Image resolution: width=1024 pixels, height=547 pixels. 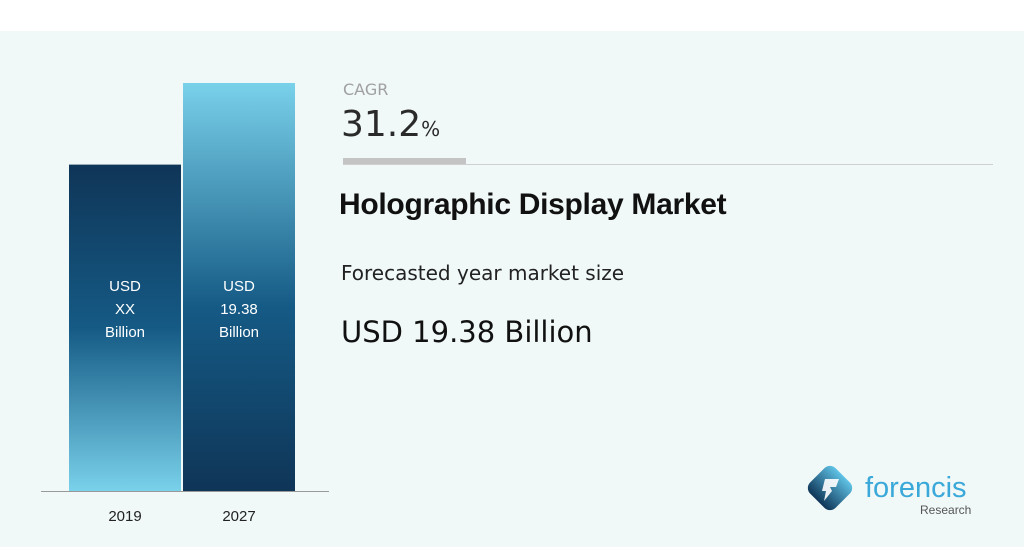 I want to click on cagr-number: 31.2, so click(x=381, y=124).